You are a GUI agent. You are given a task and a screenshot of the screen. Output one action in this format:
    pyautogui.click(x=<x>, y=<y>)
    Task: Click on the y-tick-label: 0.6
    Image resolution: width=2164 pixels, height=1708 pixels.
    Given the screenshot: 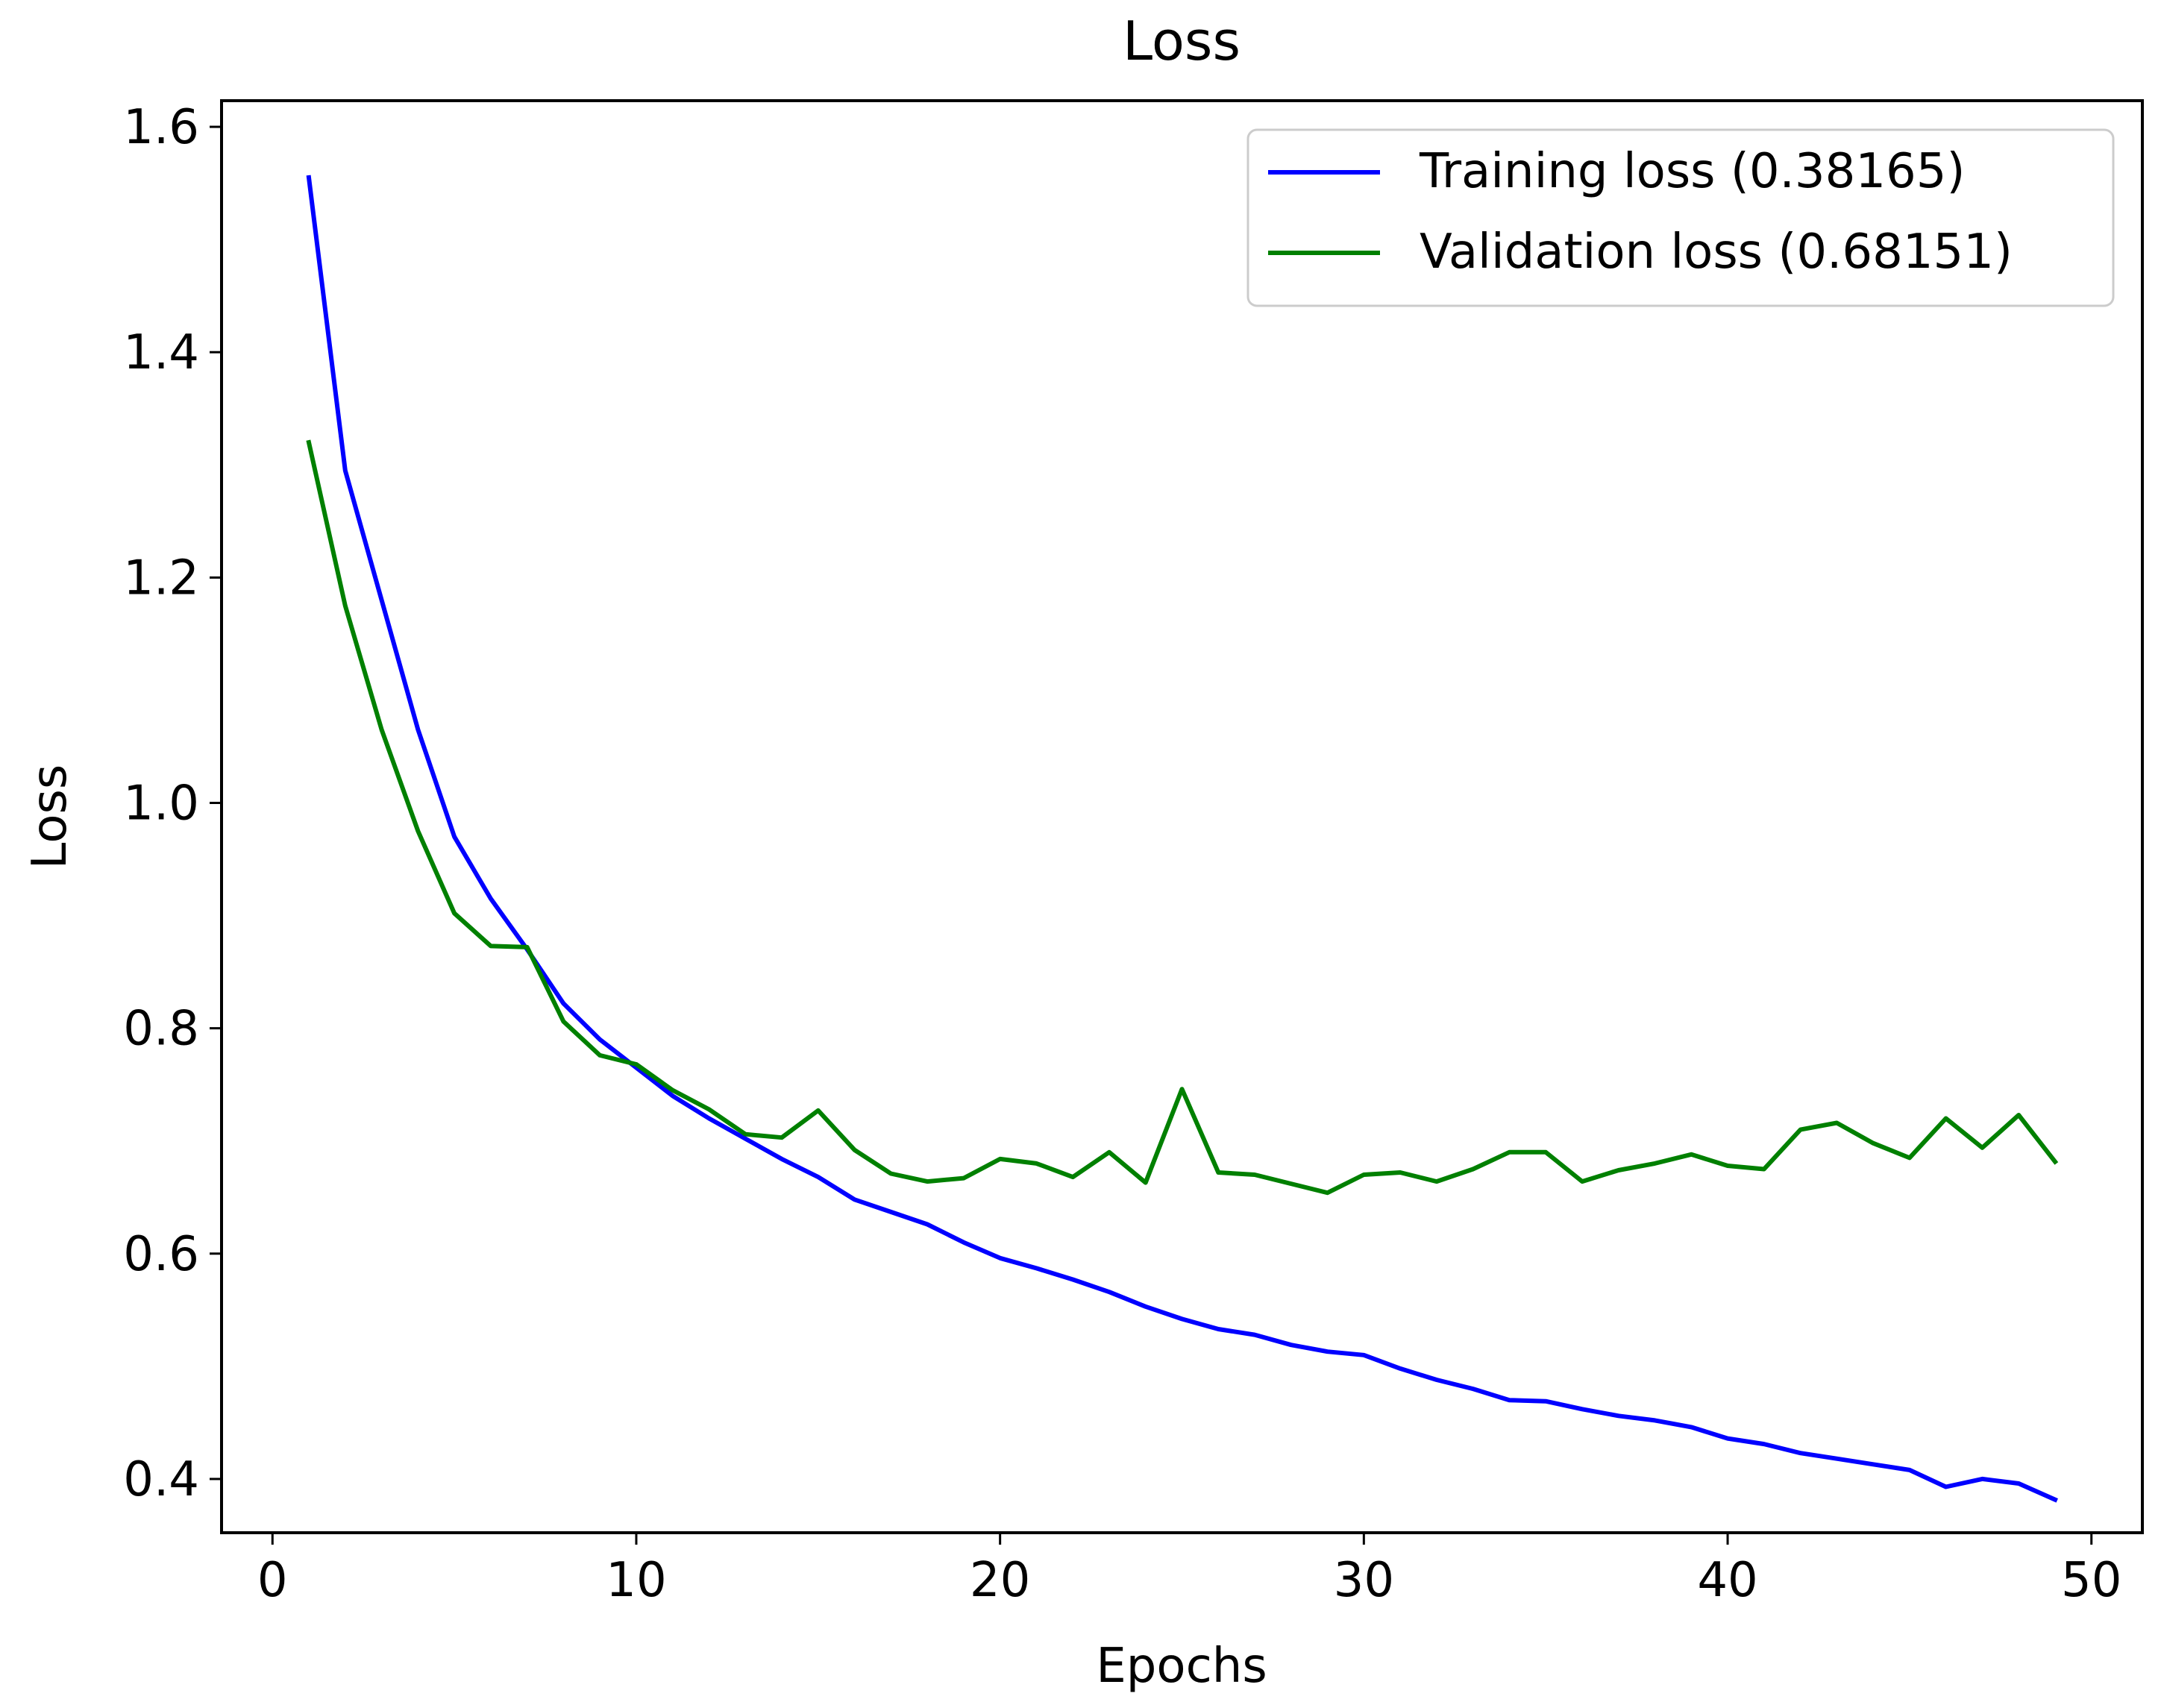 What is the action you would take?
    pyautogui.click(x=161, y=1254)
    